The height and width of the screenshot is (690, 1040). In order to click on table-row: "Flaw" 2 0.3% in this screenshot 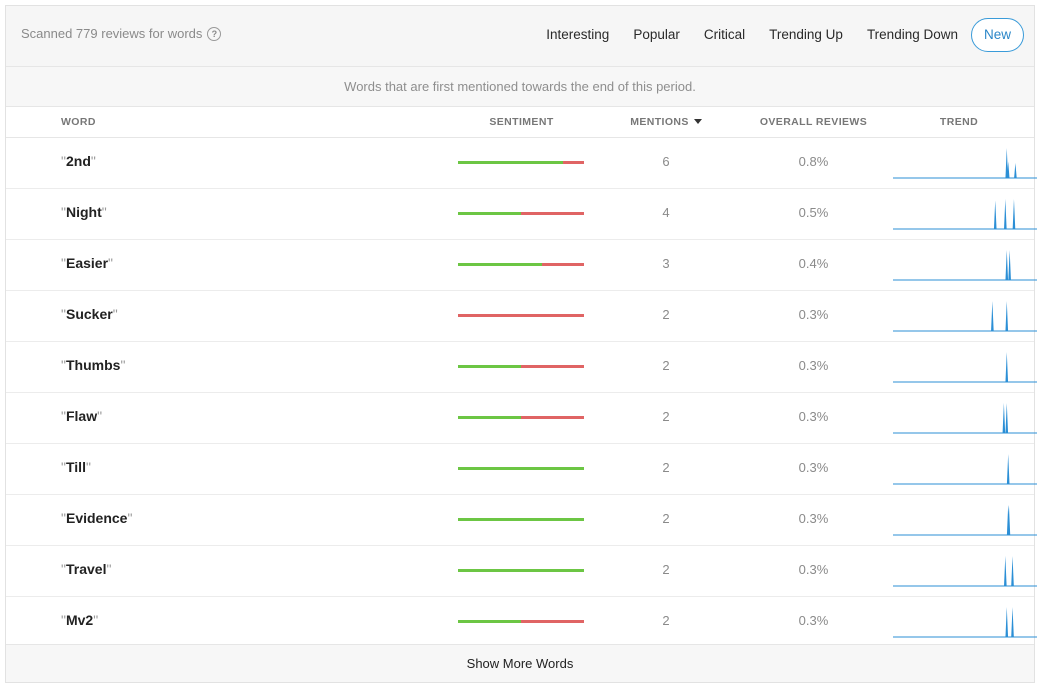, I will do `click(521, 418)`.